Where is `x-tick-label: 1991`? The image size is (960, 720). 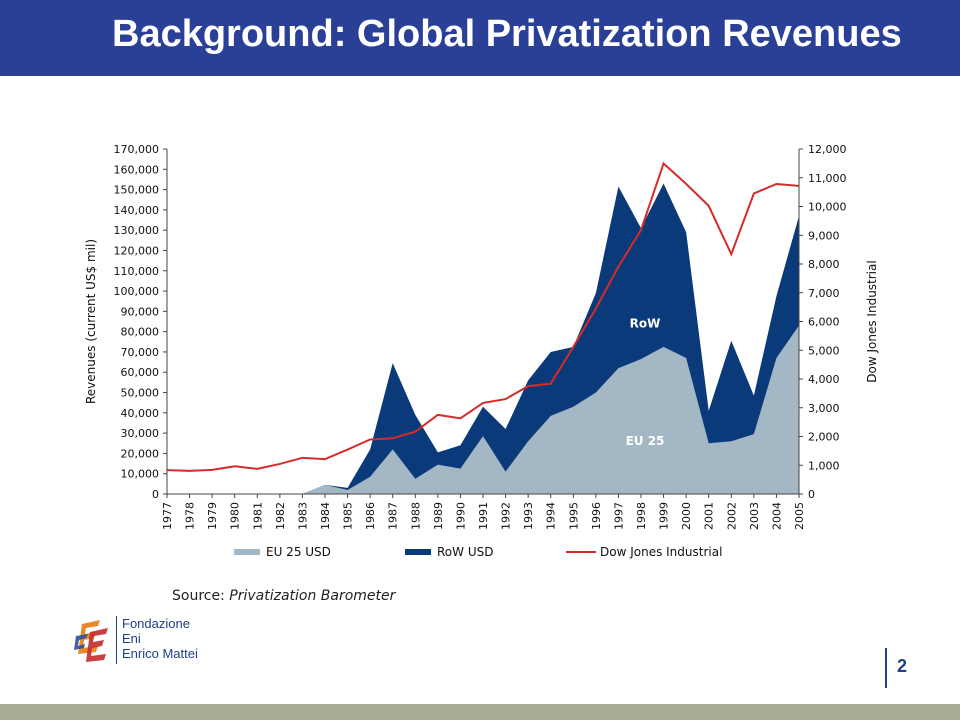 x-tick-label: 1991 is located at coordinates (483, 516).